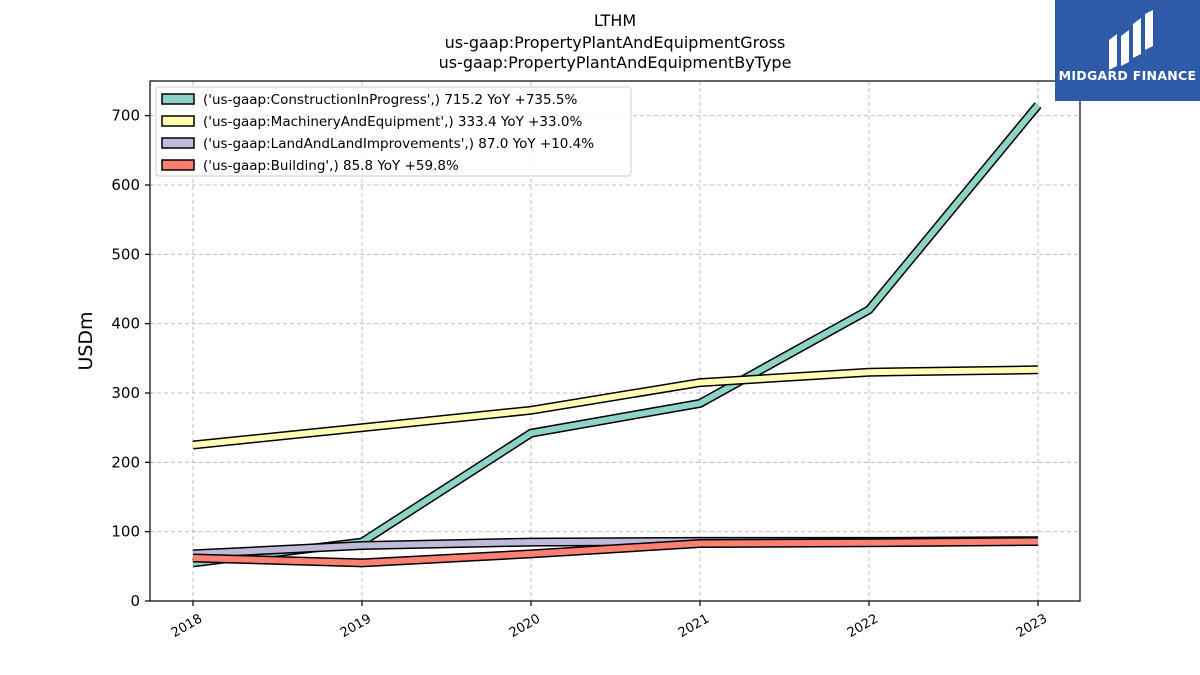  I want to click on x-tick-label: 2022, so click(863, 626).